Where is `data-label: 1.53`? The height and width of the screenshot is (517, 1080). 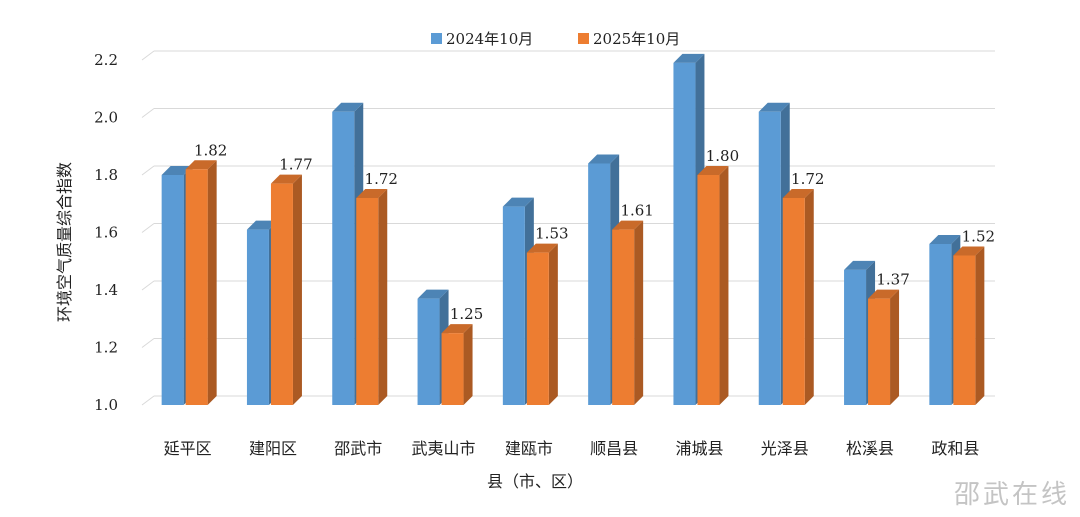 data-label: 1.53 is located at coordinates (551, 234).